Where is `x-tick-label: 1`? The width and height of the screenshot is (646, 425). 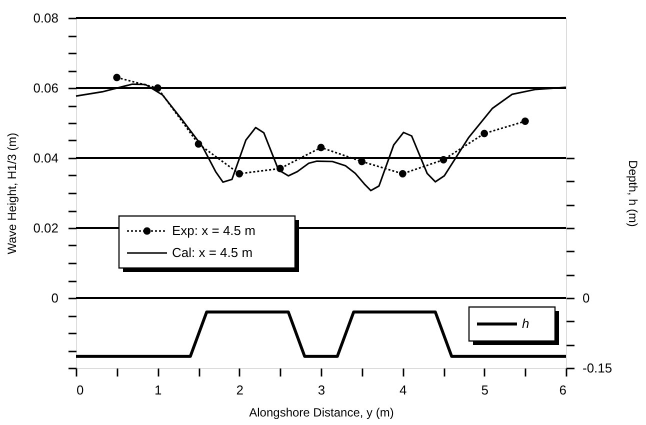 x-tick-label: 1 is located at coordinates (158, 390).